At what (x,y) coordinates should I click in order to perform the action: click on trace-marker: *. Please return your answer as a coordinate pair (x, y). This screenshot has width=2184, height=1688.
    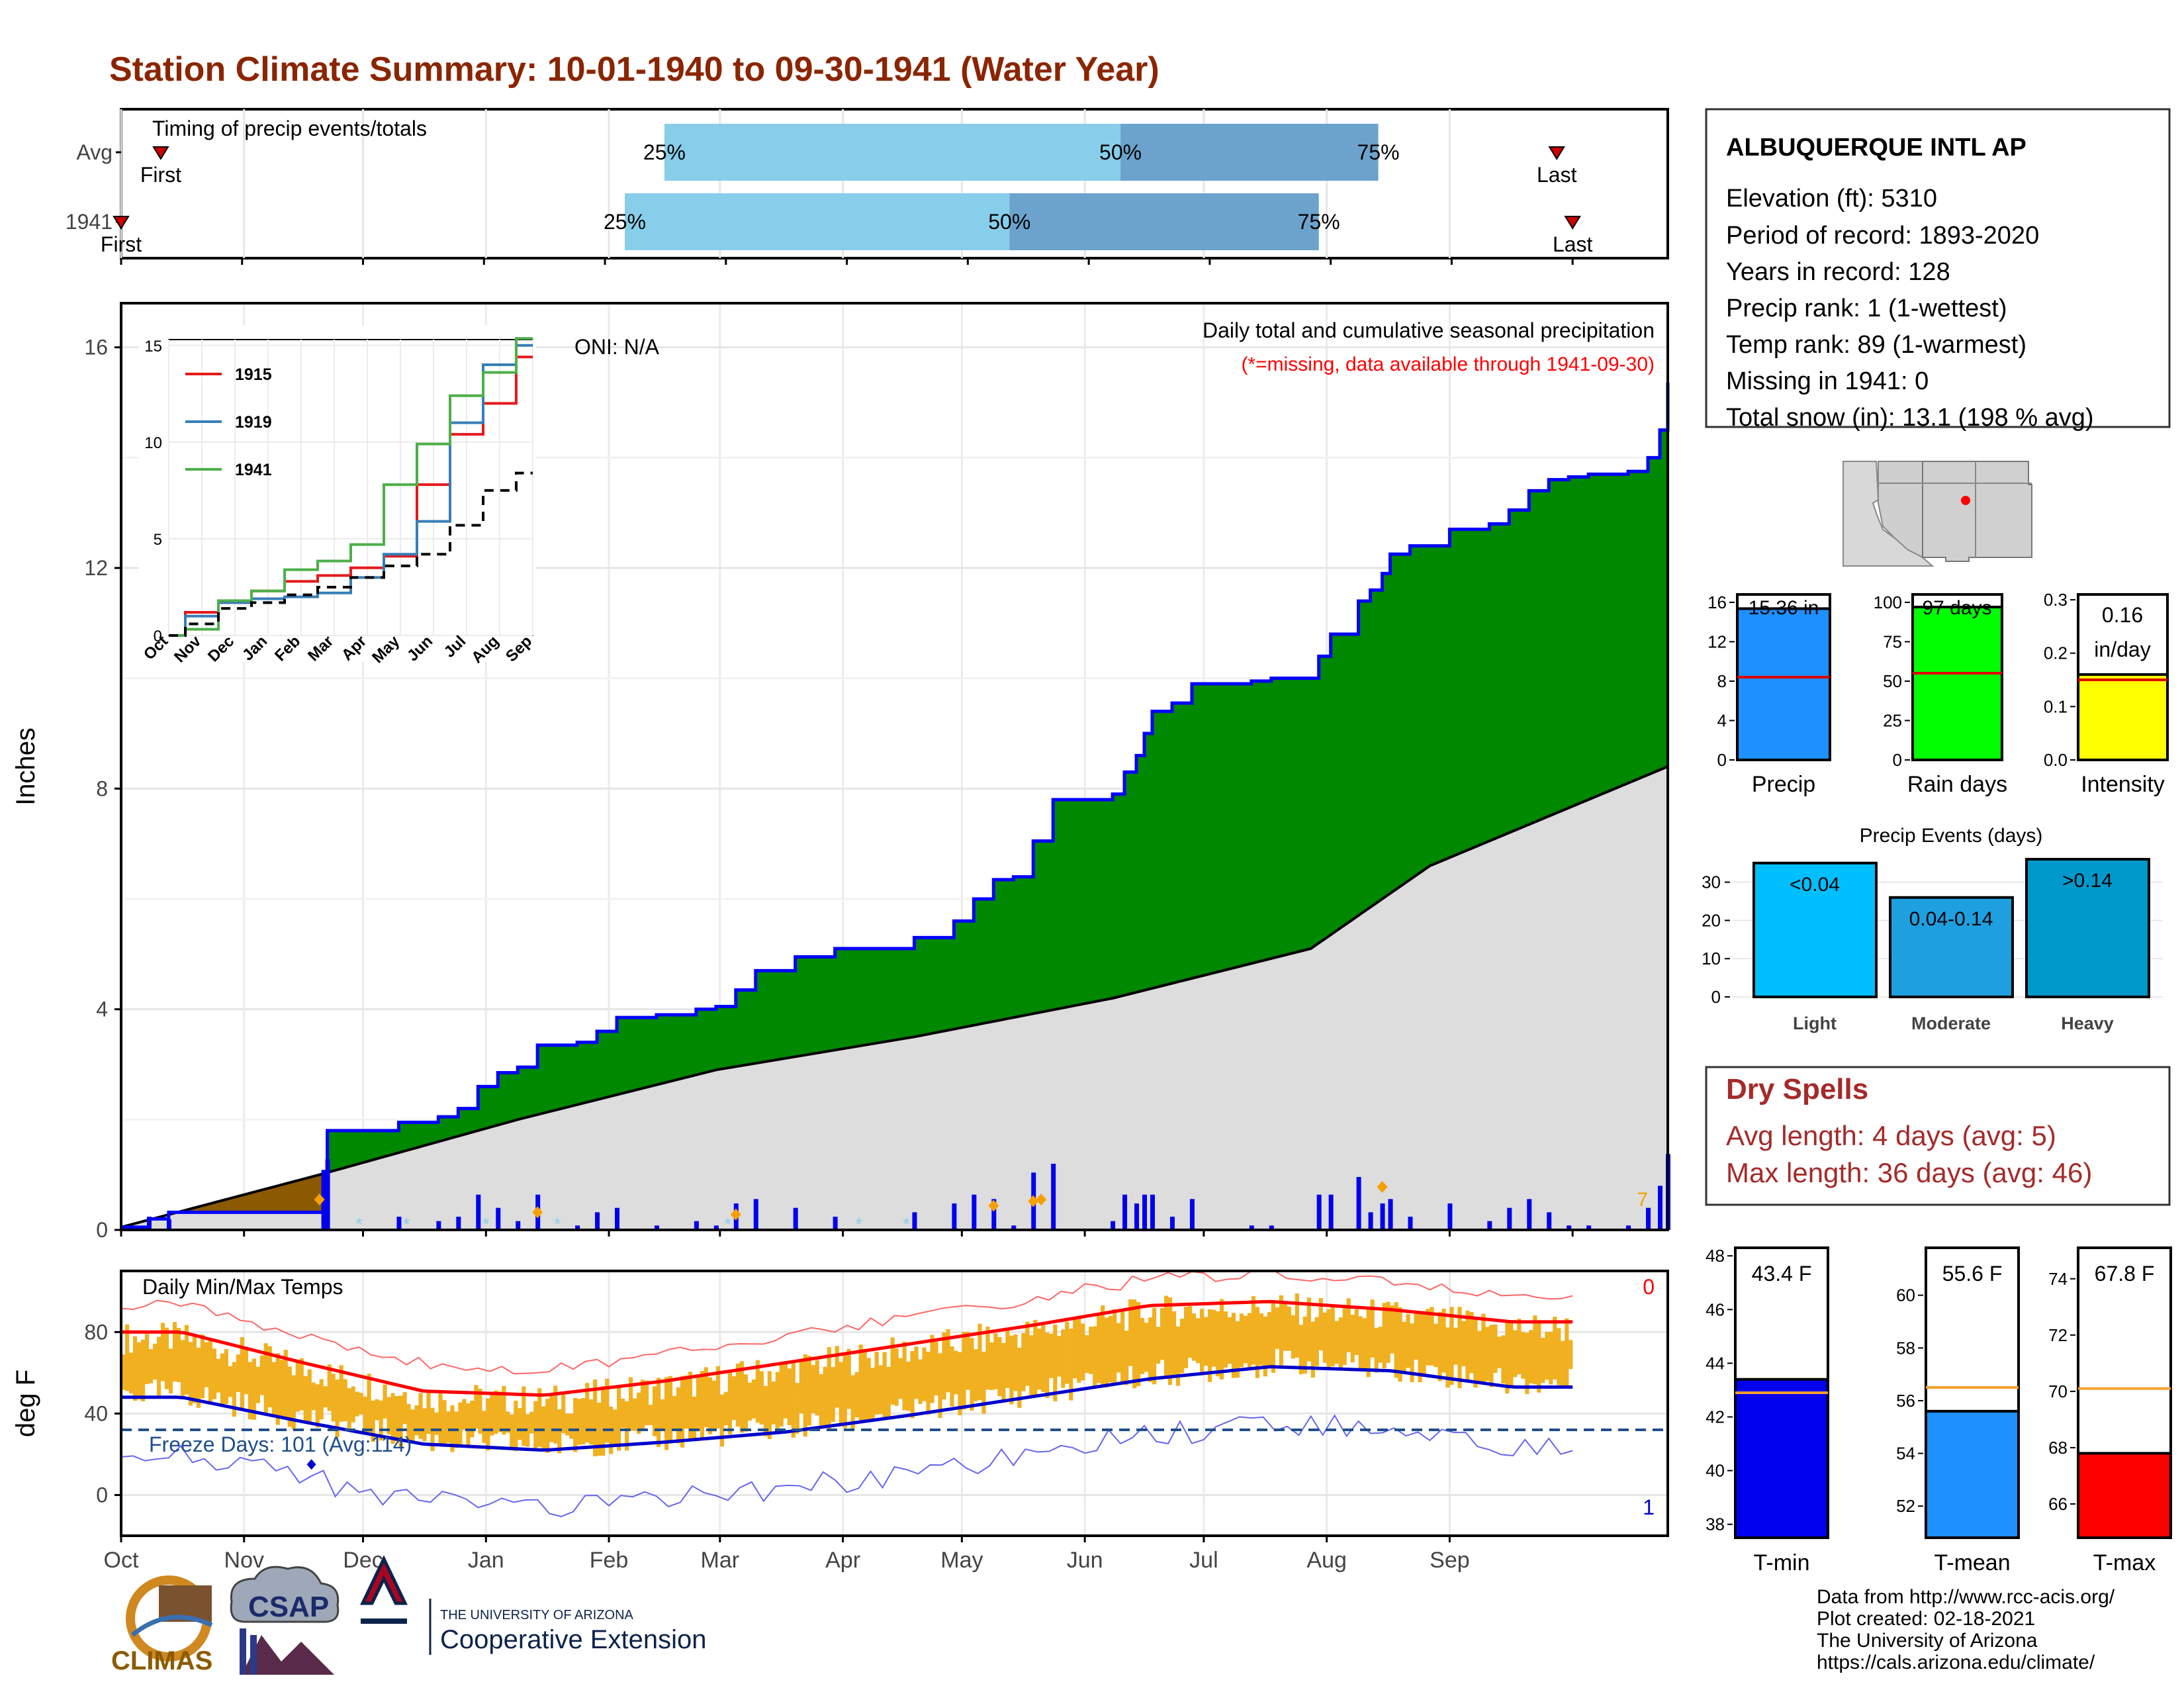
    Looking at the image, I should click on (407, 1224).